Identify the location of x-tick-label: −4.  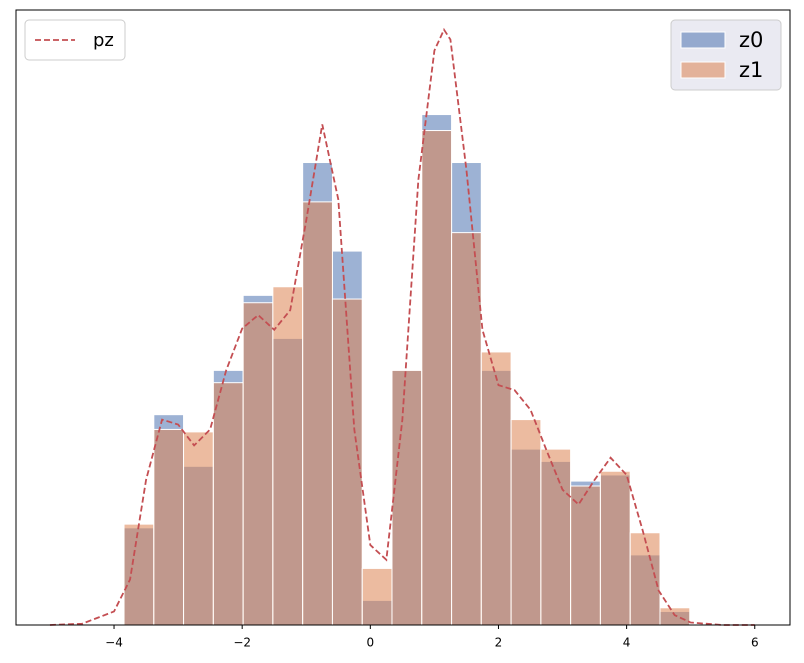
(114, 643).